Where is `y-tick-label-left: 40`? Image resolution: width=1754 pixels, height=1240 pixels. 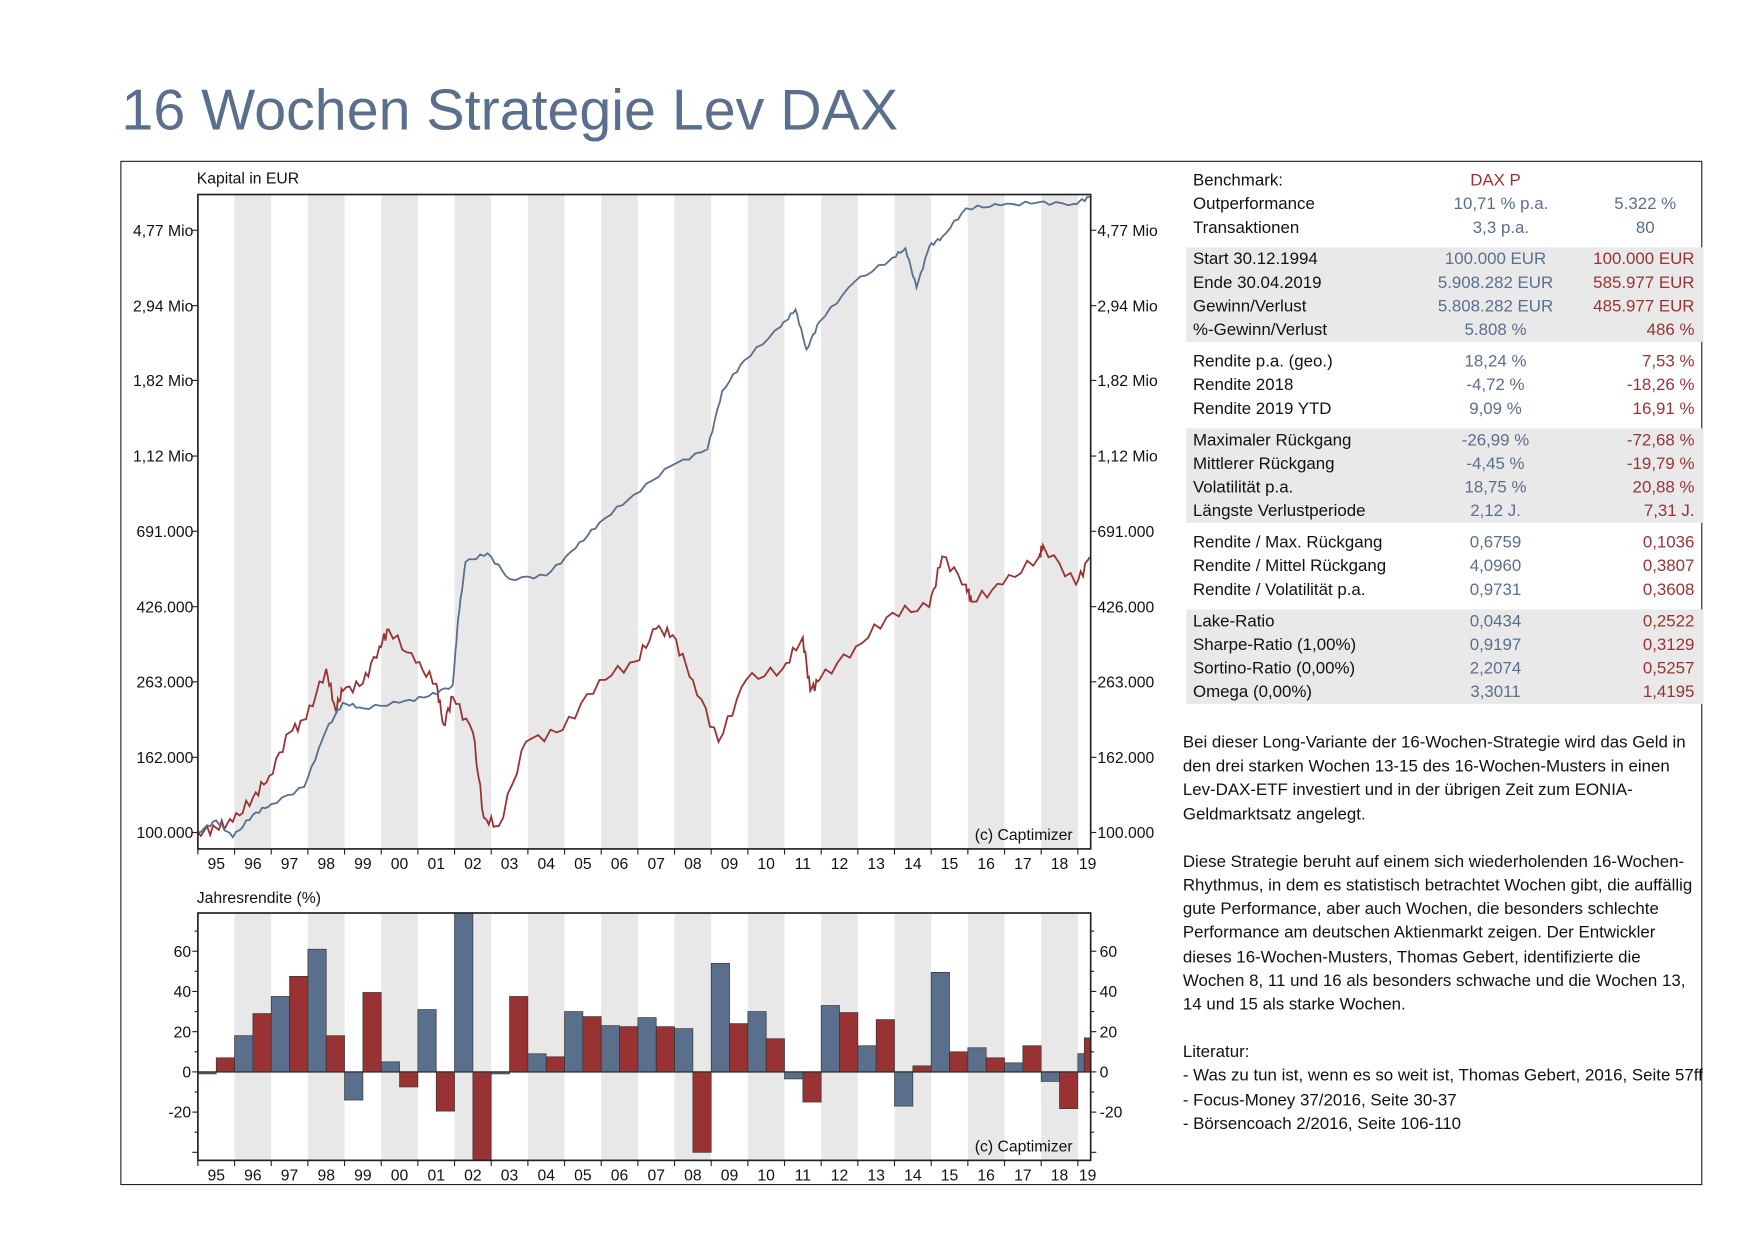
y-tick-label-left: 40 is located at coordinates (183, 992).